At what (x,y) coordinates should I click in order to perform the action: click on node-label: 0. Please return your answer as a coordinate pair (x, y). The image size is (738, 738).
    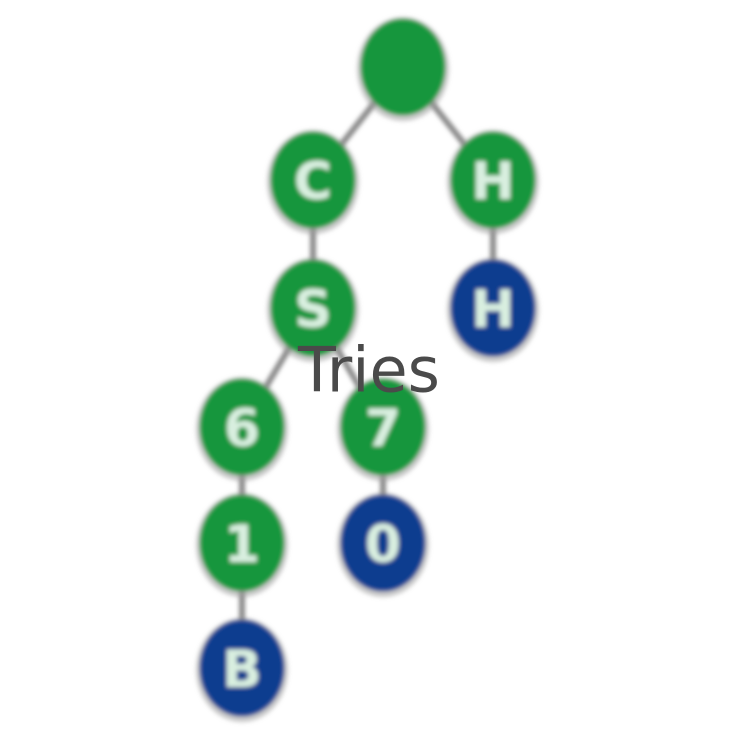
    Looking at the image, I should click on (383, 545).